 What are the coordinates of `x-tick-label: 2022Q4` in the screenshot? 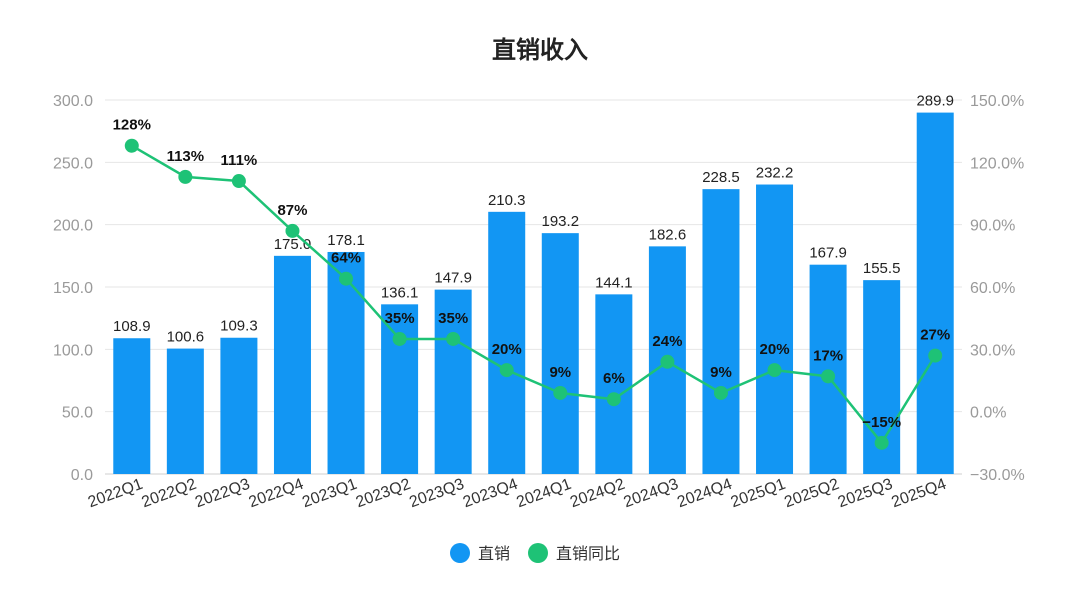 It's located at (276, 493).